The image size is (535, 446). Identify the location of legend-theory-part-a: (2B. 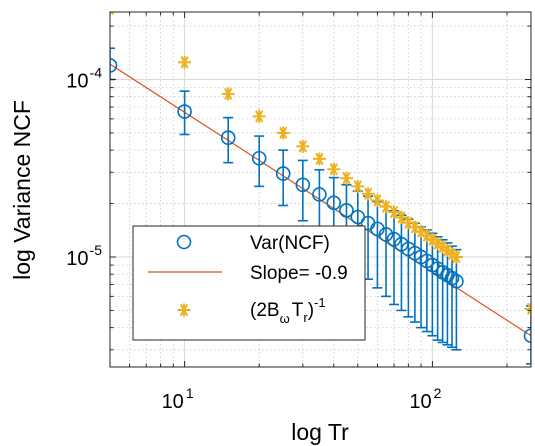
(265, 310).